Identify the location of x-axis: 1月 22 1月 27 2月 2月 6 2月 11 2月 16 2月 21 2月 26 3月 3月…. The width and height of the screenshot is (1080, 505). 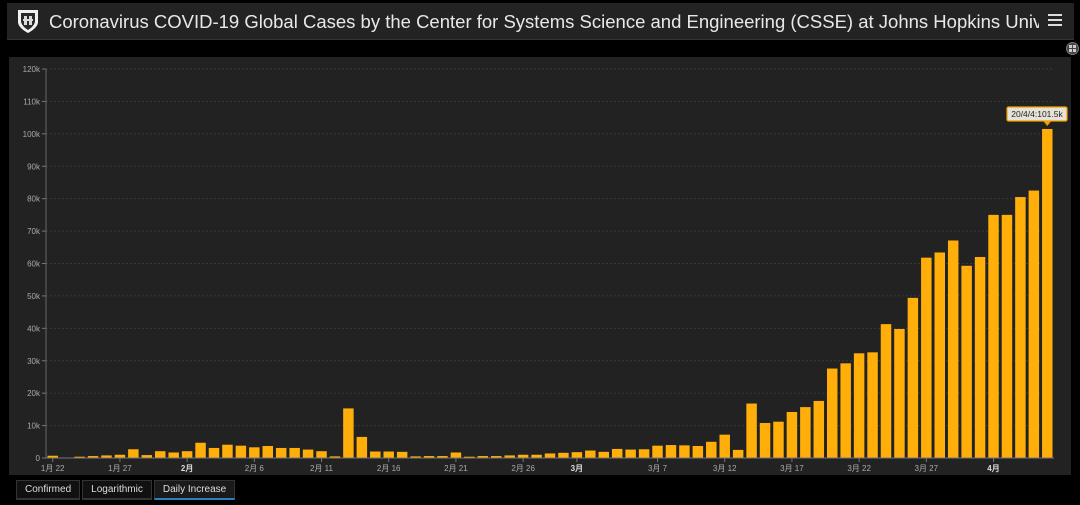
(547, 465).